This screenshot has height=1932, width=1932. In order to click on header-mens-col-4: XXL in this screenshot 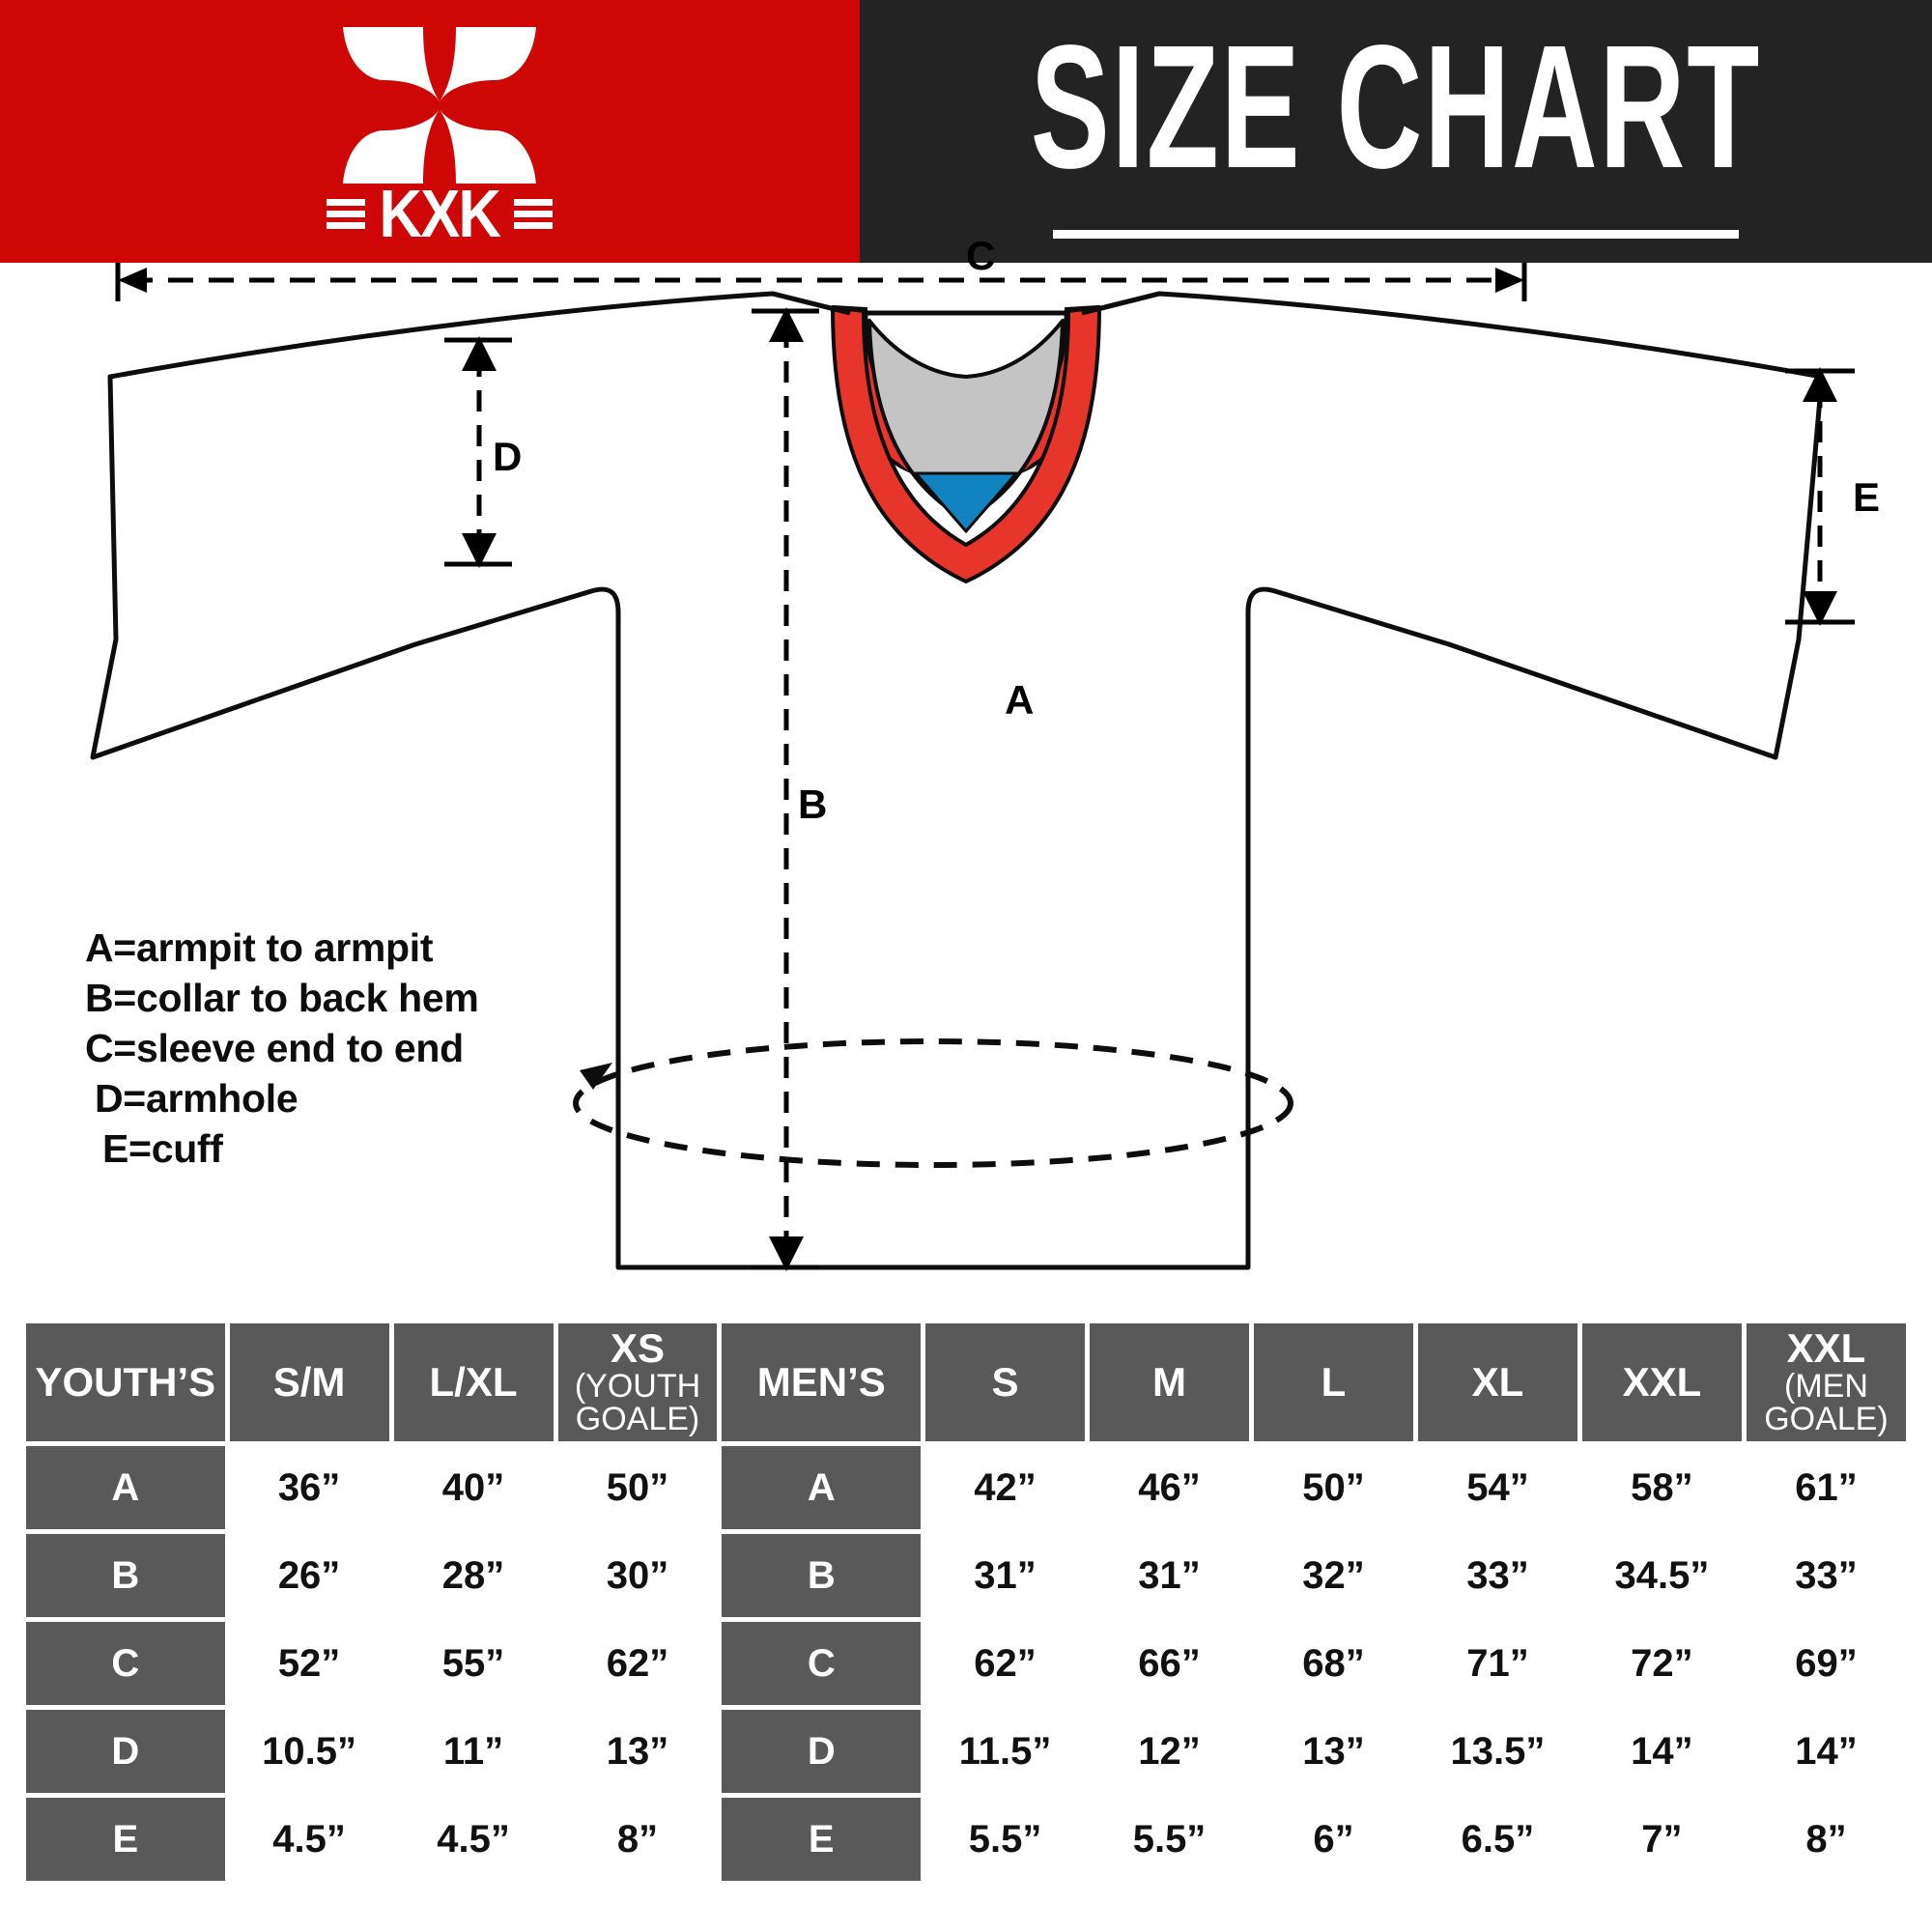, I will do `click(1661, 1382)`.